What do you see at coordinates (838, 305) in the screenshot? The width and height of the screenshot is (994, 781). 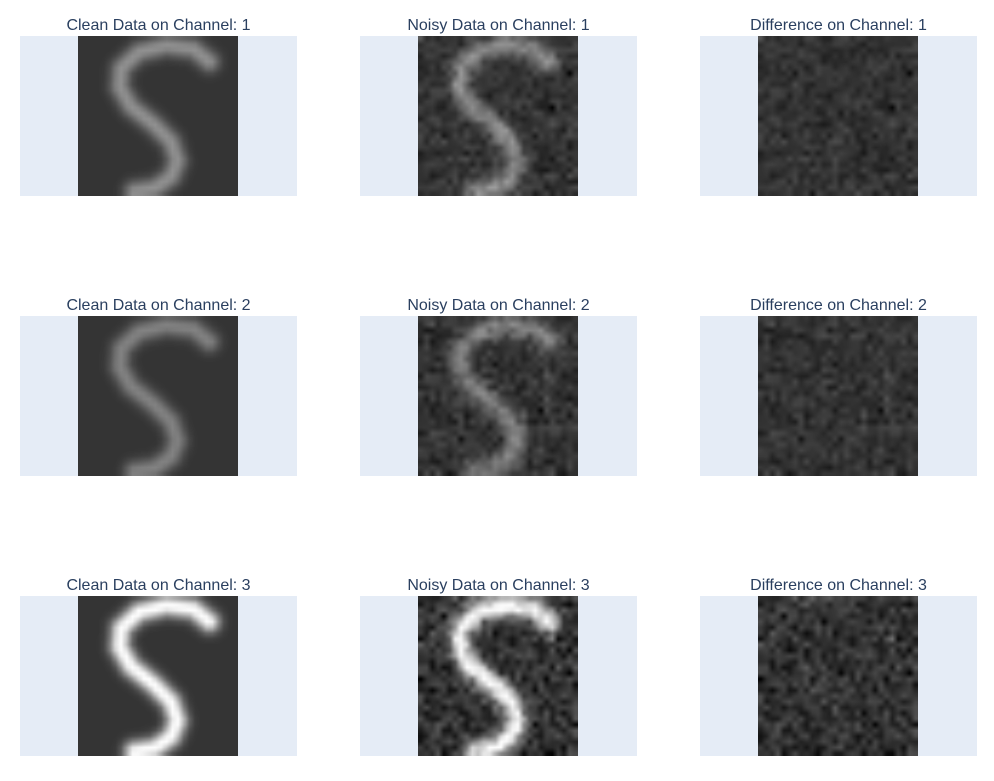 I see `panel-title: Difference on Channel: 2` at bounding box center [838, 305].